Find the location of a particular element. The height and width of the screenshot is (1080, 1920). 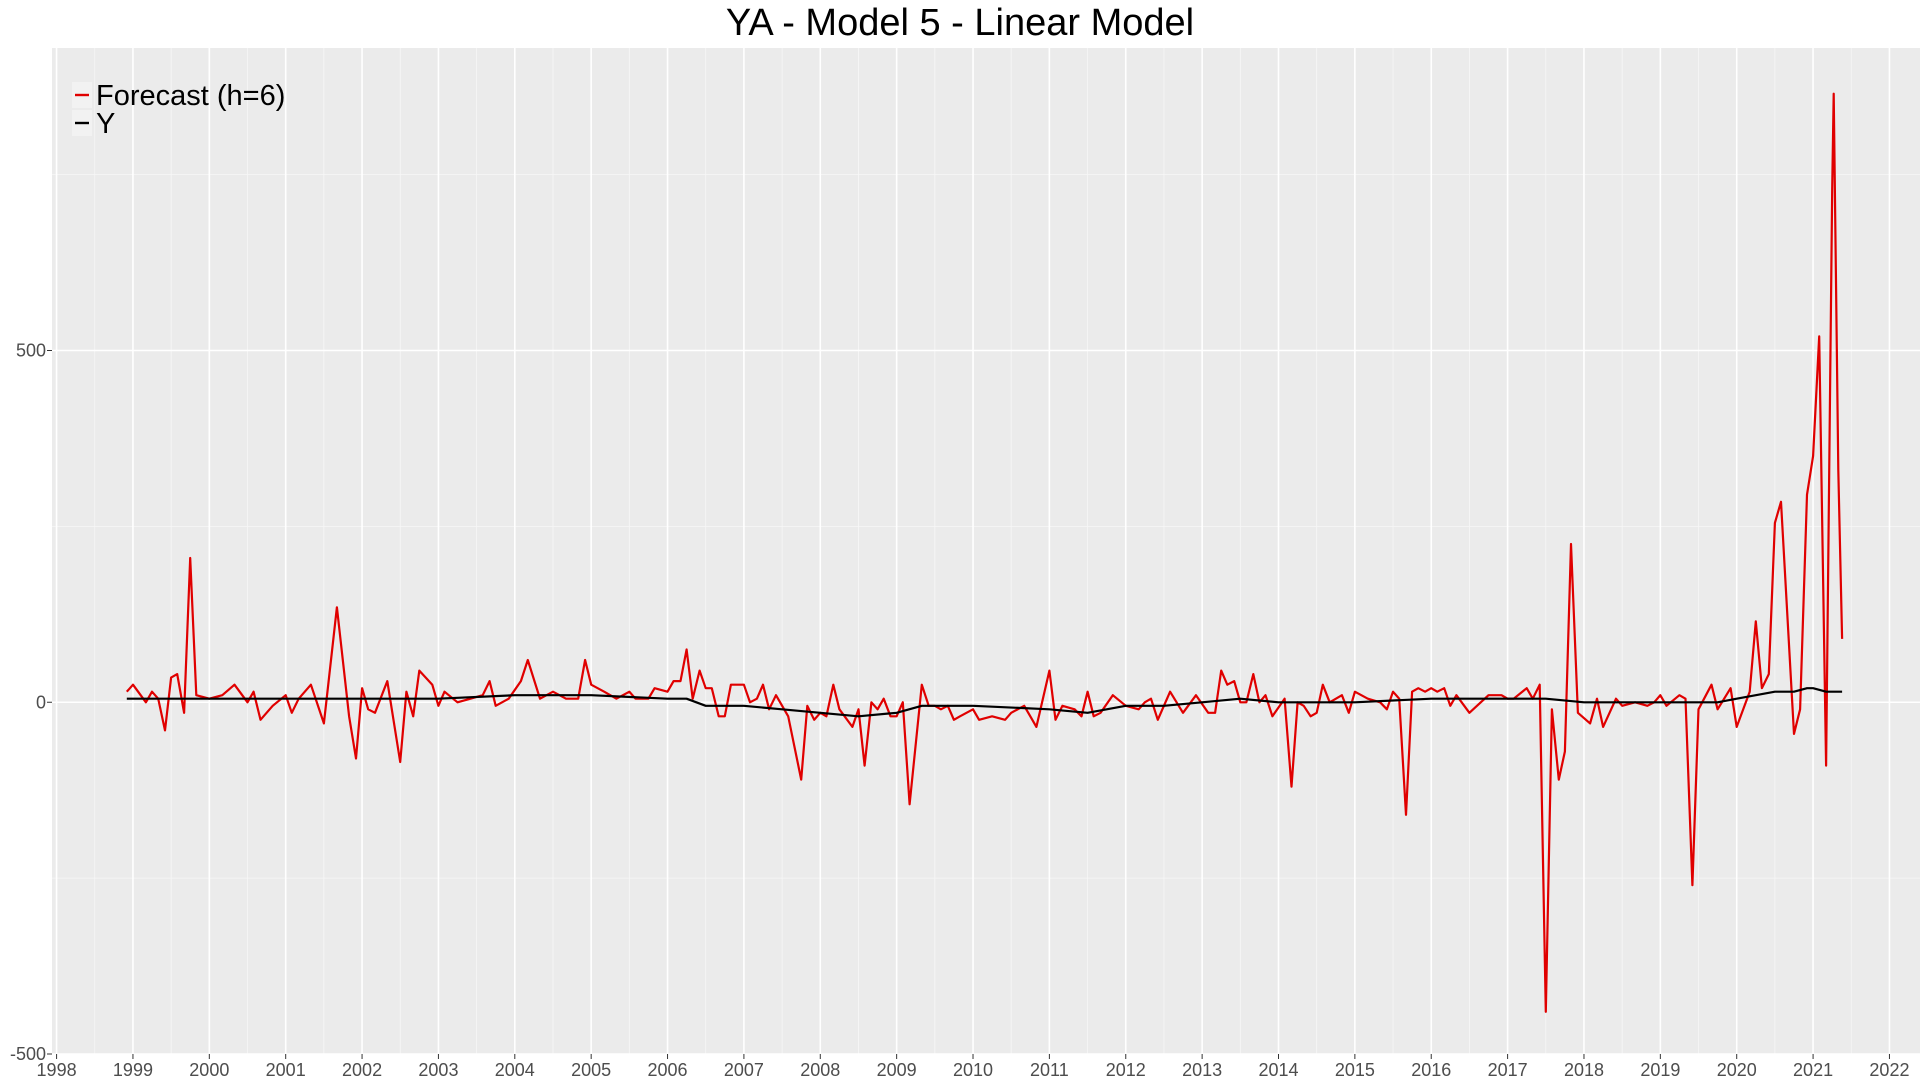

y-tick-label: -500 is located at coordinates (28, 1054).